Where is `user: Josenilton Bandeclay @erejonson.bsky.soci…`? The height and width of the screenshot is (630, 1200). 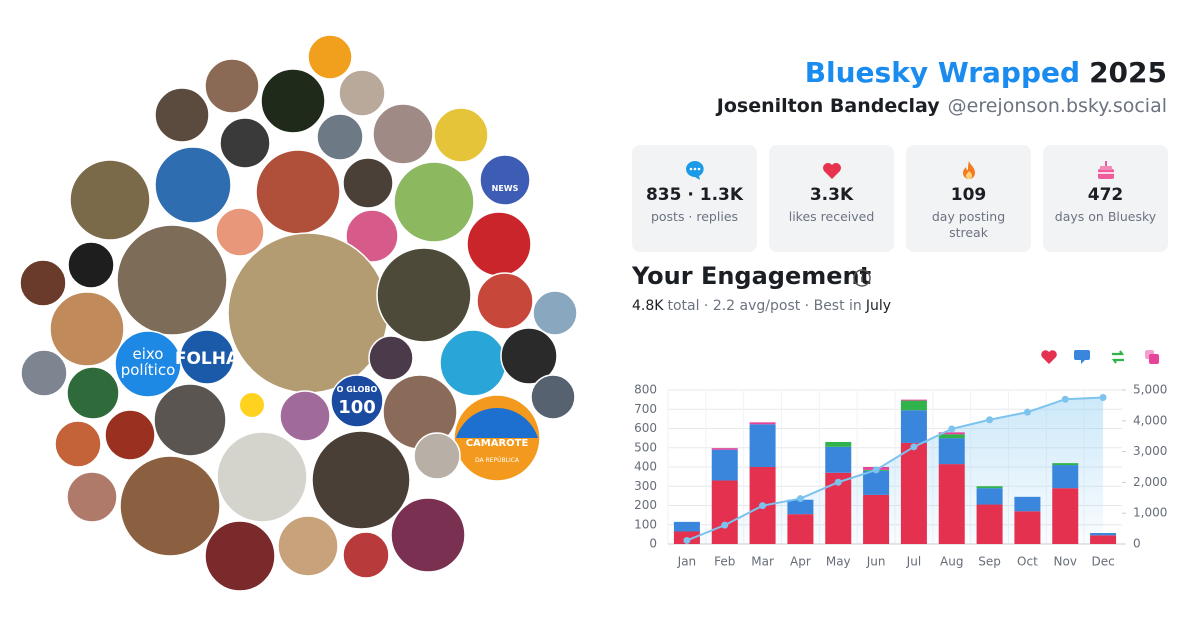
user: Josenilton Bandeclay @erejonson.bsky.soci… is located at coordinates (942, 106).